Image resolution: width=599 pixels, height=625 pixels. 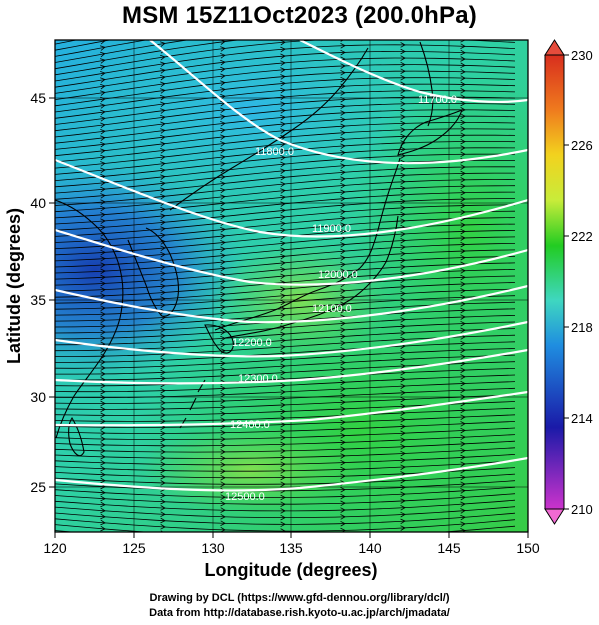 What do you see at coordinates (430, 132) in the screenshot?
I see `hokkaido-coastline` at bounding box center [430, 132].